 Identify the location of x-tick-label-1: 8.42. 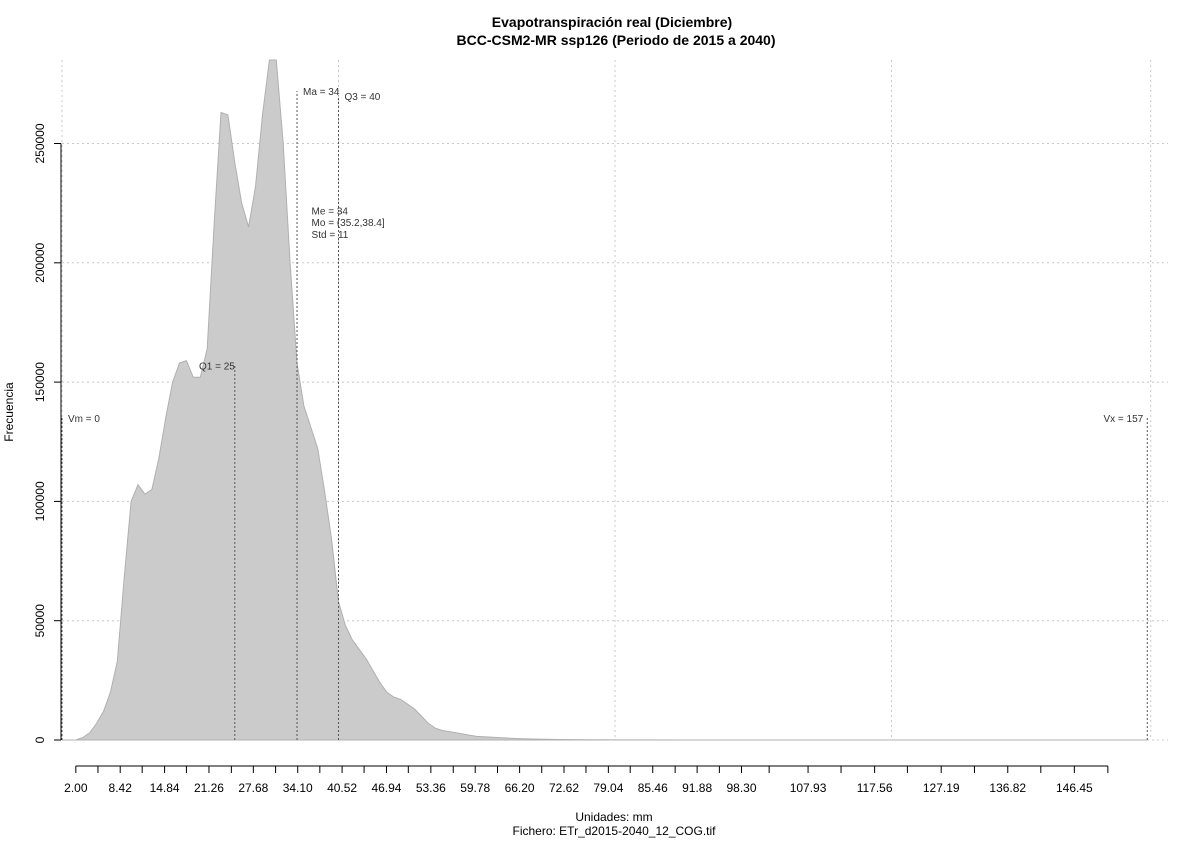
(121, 788).